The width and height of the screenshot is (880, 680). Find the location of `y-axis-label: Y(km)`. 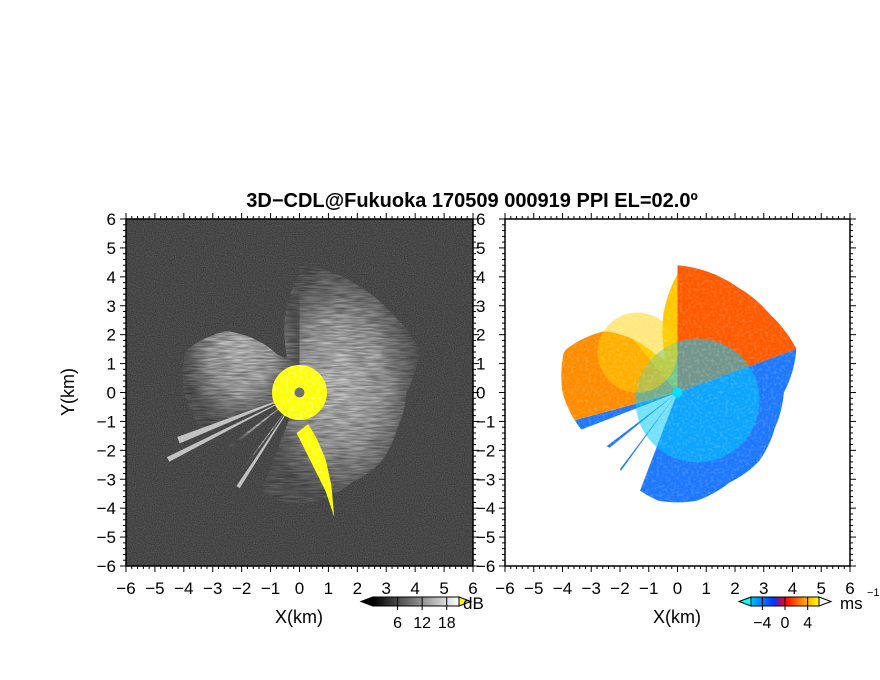

y-axis-label: Y(km) is located at coordinates (68, 392).